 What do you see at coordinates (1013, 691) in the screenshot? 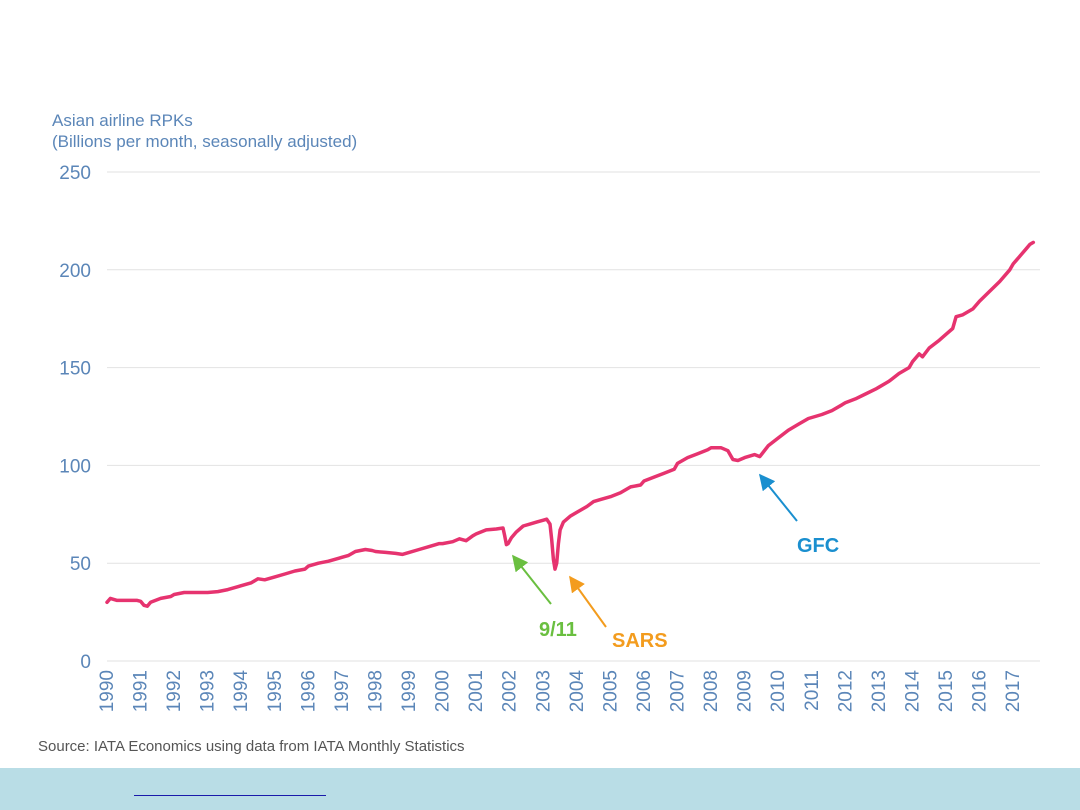
I see `x-tick-label: 2017` at bounding box center [1013, 691].